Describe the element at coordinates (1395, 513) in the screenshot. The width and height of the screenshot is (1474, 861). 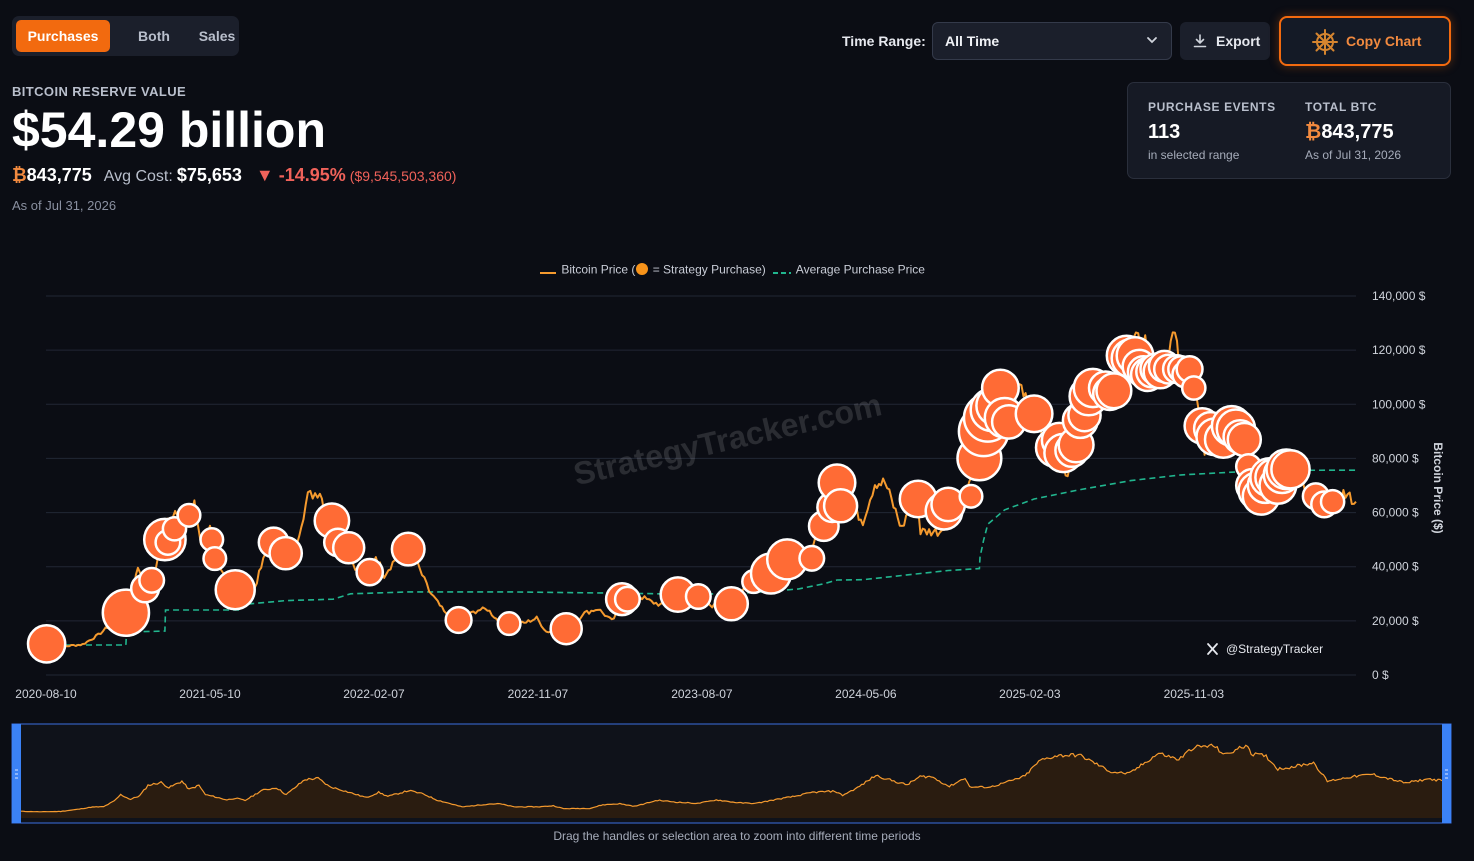
I see `y-tick-label: 60,000 $` at that location.